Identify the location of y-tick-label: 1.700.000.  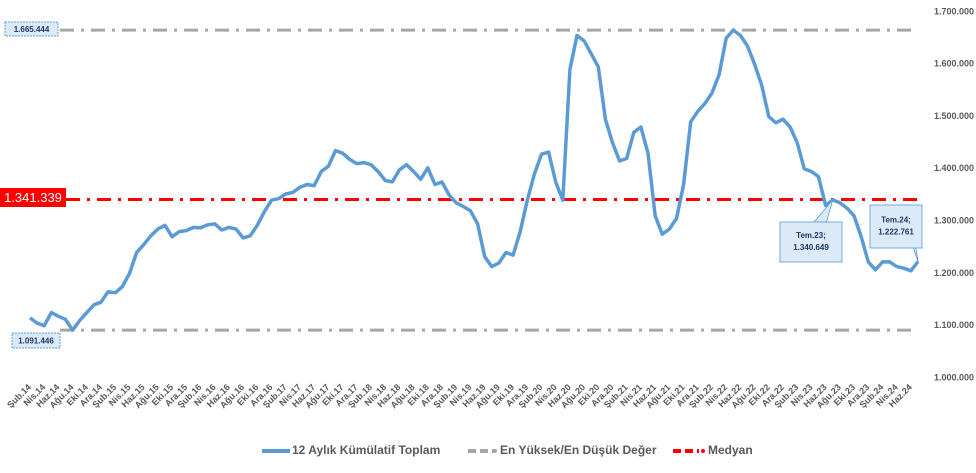
(954, 11).